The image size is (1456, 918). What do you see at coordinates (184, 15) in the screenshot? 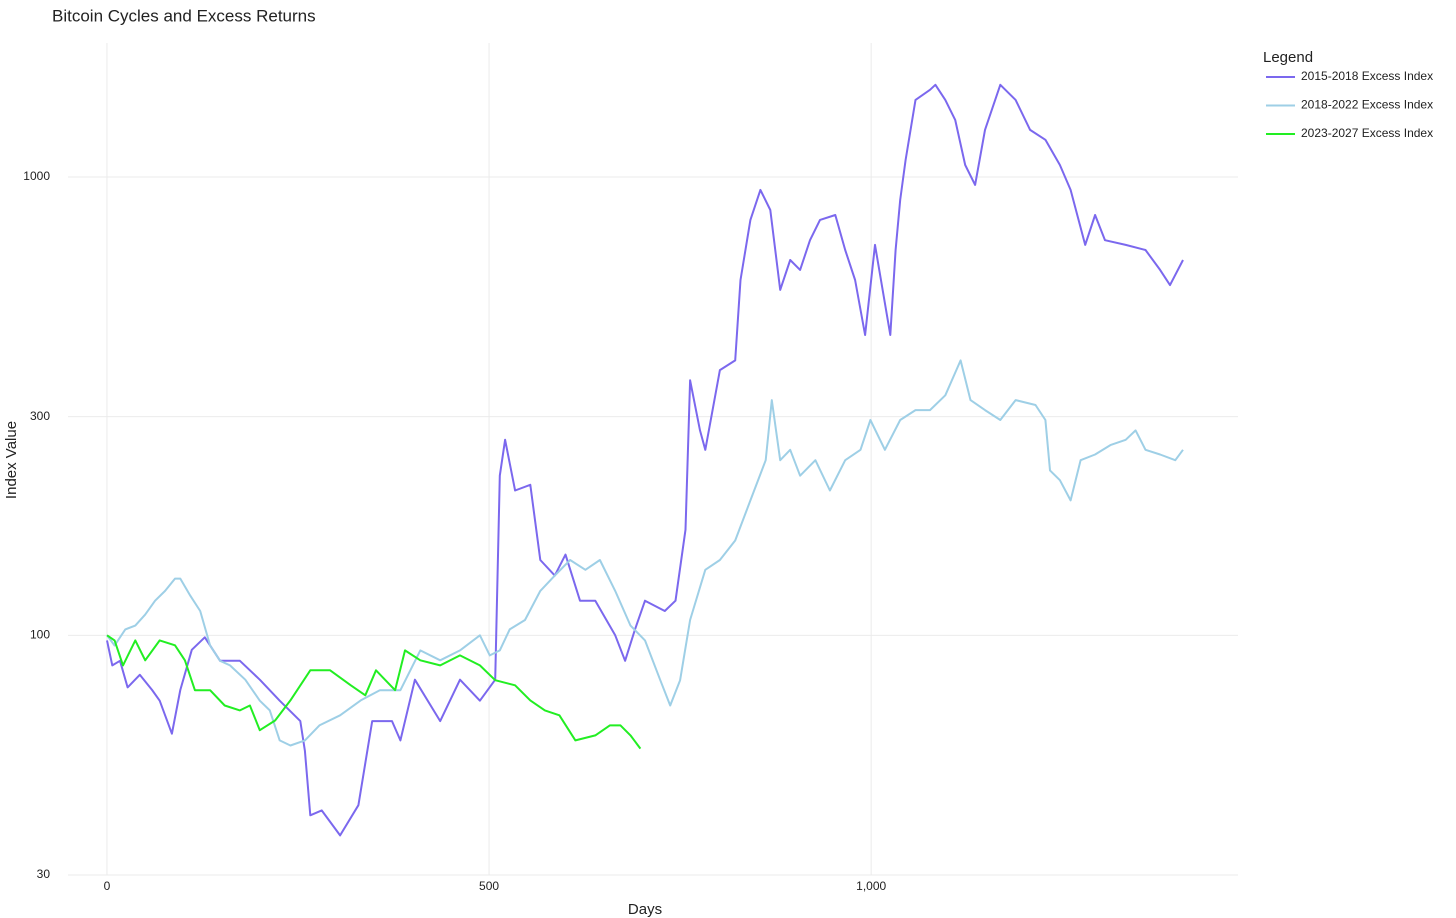
I see `chart-title: Bitcoin Cycles and Excess Returns` at bounding box center [184, 15].